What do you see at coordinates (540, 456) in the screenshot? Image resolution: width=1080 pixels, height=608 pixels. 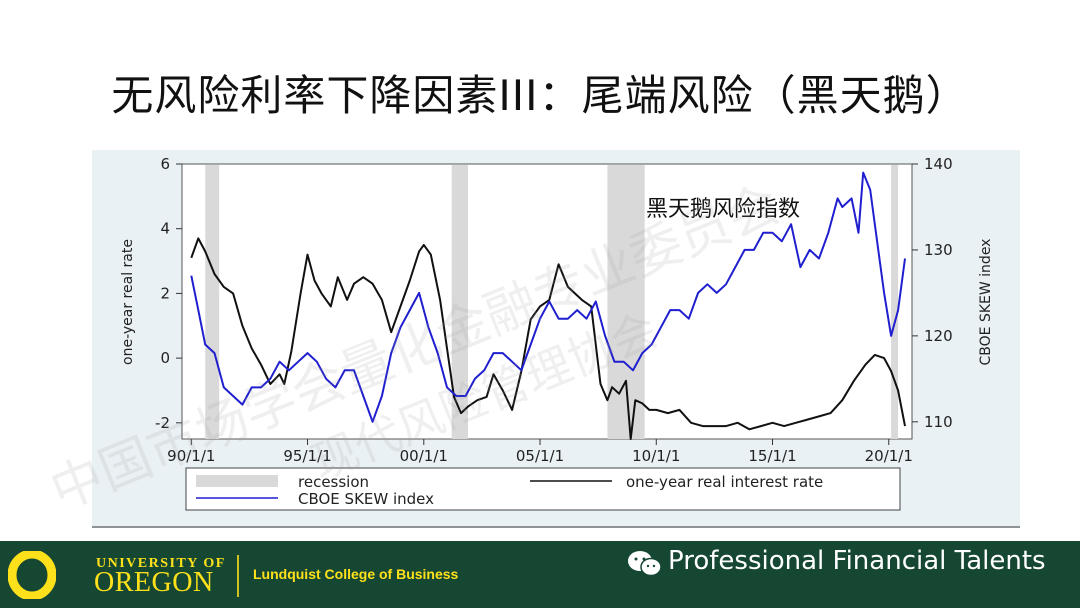 I see `x-tick-label: 05/1/1` at bounding box center [540, 456].